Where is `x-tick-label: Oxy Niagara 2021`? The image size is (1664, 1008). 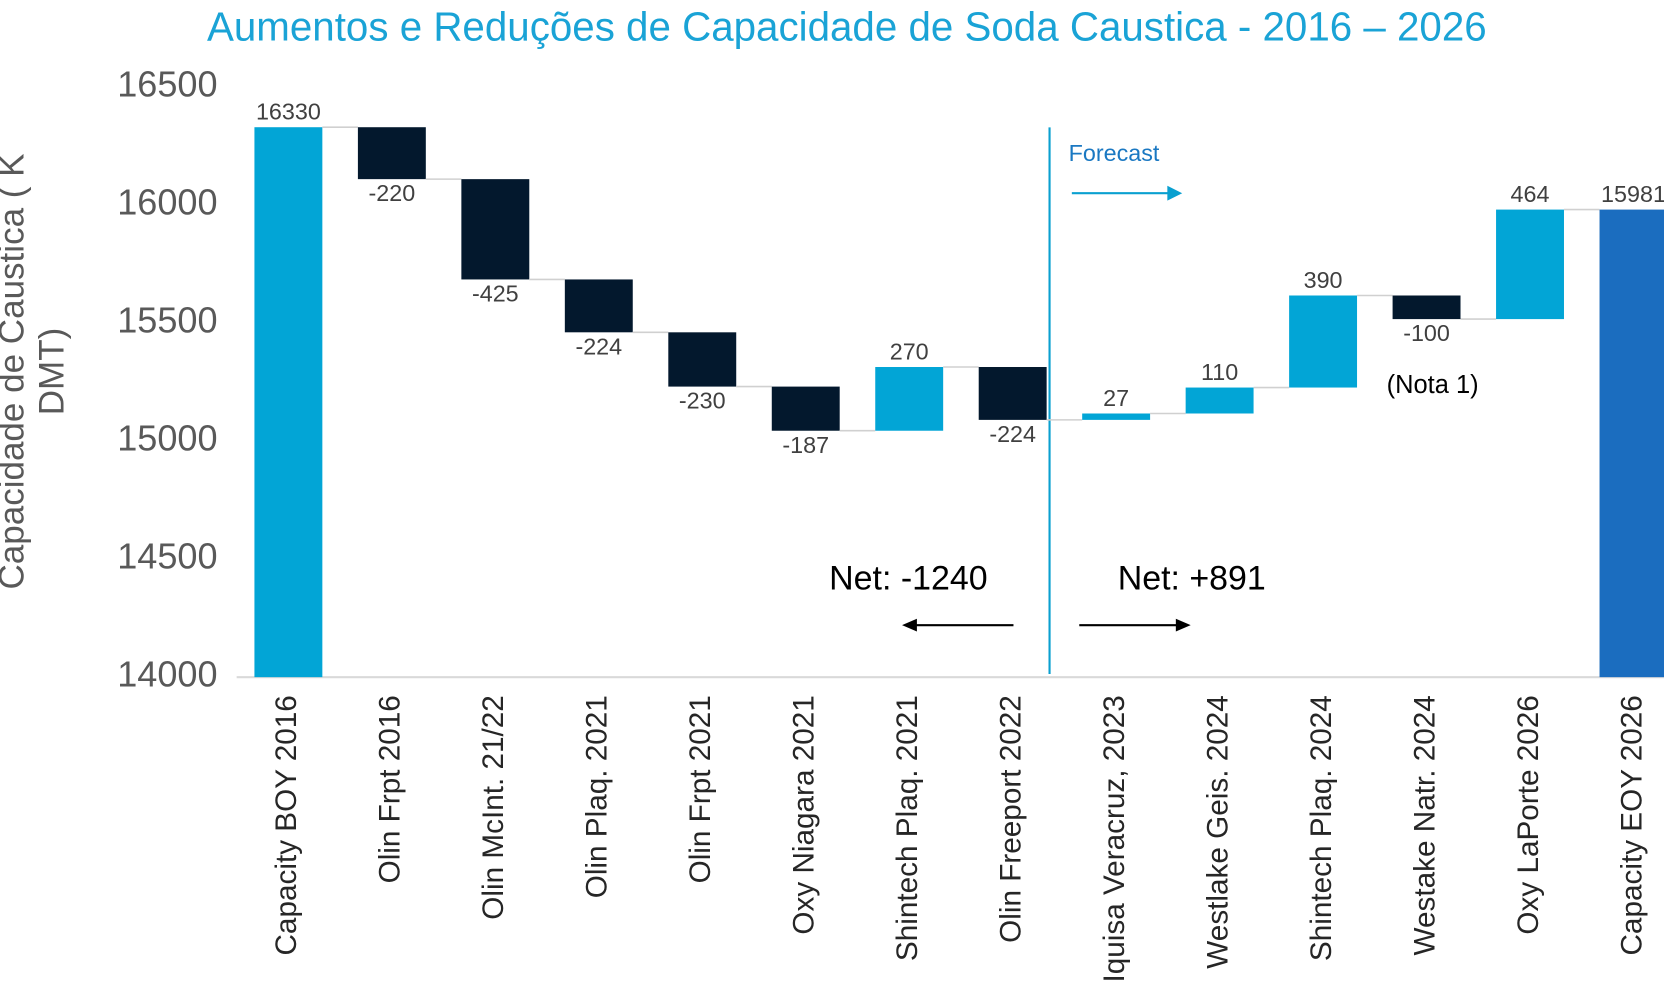 x-tick-label: Oxy Niagara 2021 is located at coordinates (804, 814).